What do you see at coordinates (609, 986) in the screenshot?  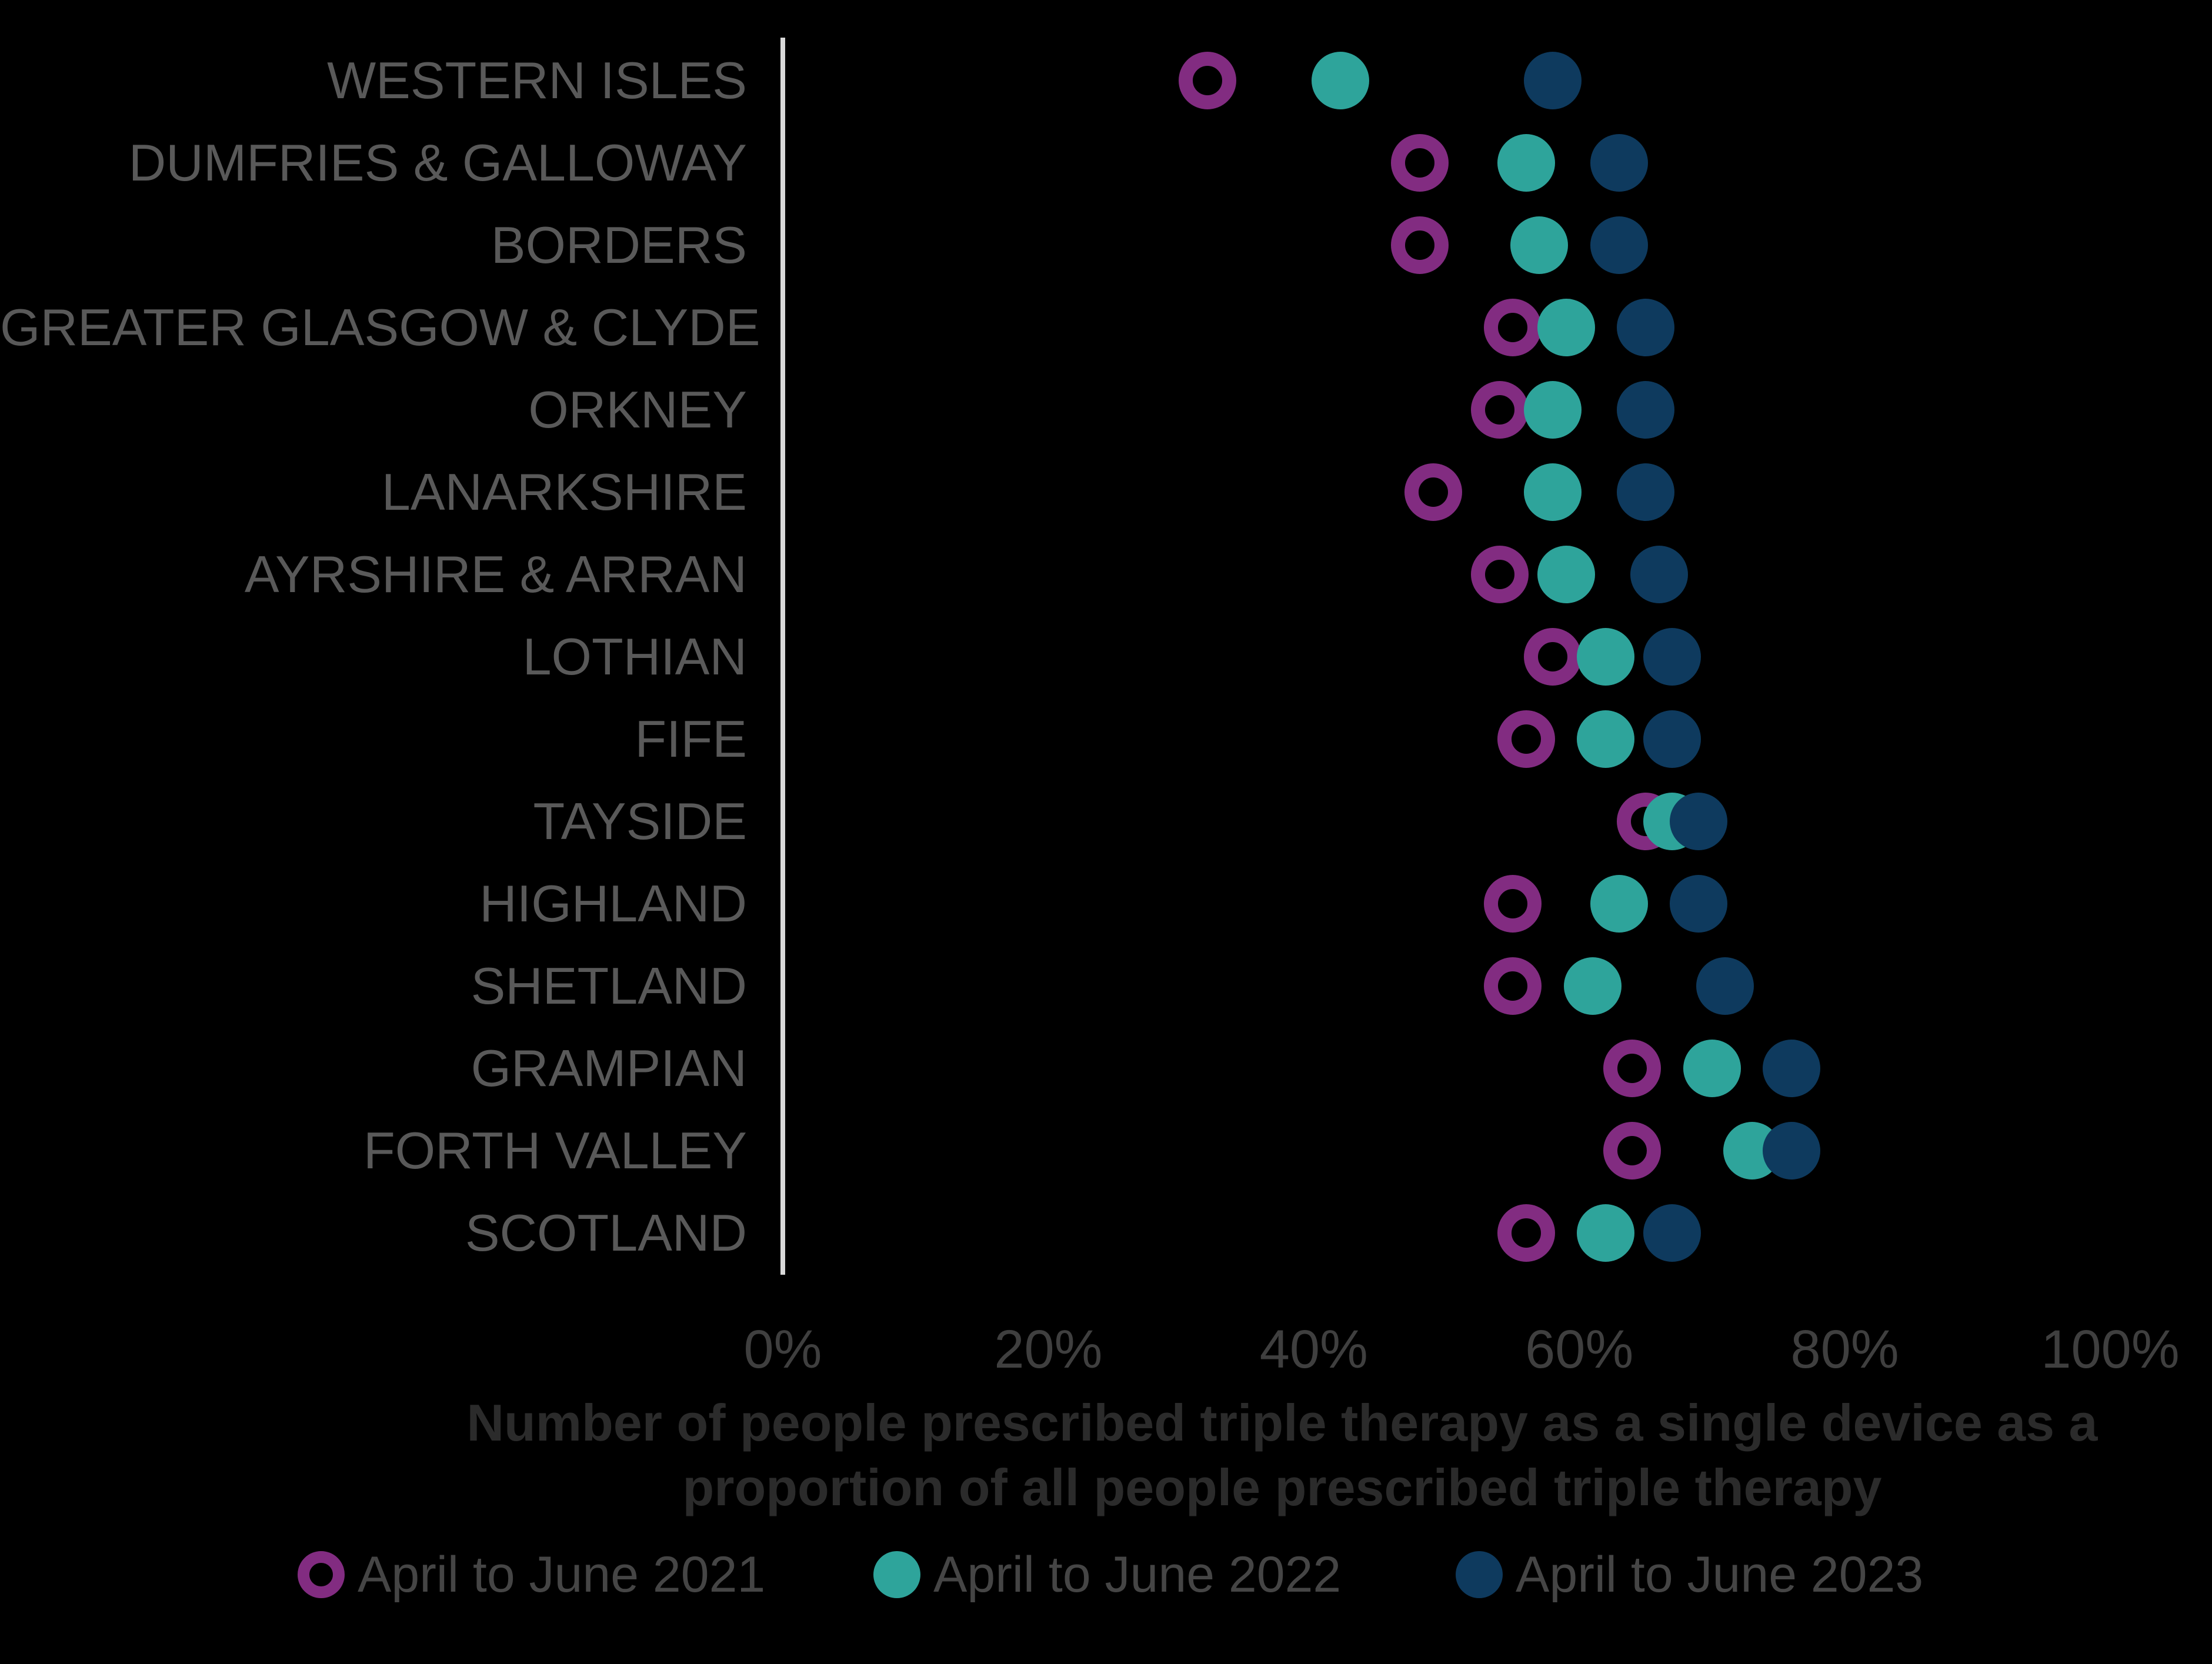 I see `category-label: SHETLAND` at bounding box center [609, 986].